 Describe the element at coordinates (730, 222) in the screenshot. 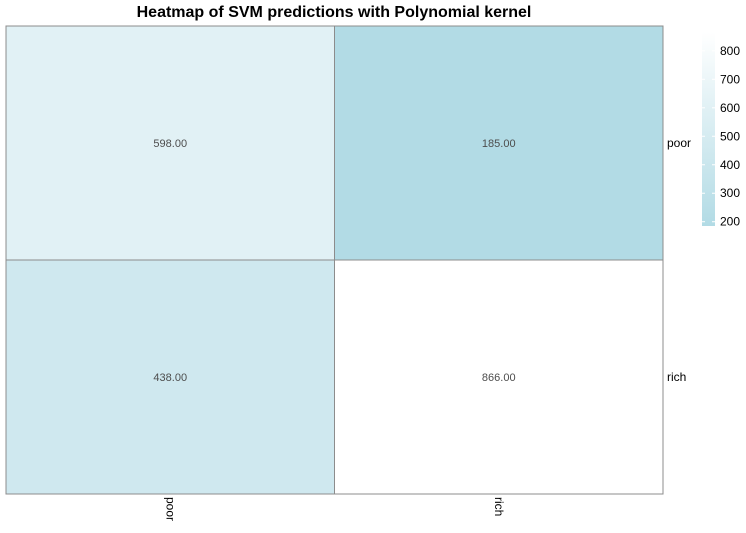

I see `legend-tick-label: 200` at that location.